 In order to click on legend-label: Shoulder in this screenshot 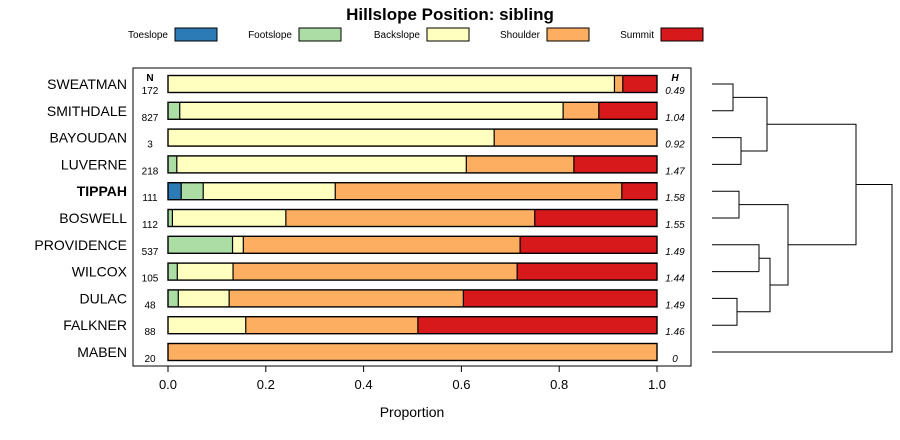, I will do `click(520, 35)`.